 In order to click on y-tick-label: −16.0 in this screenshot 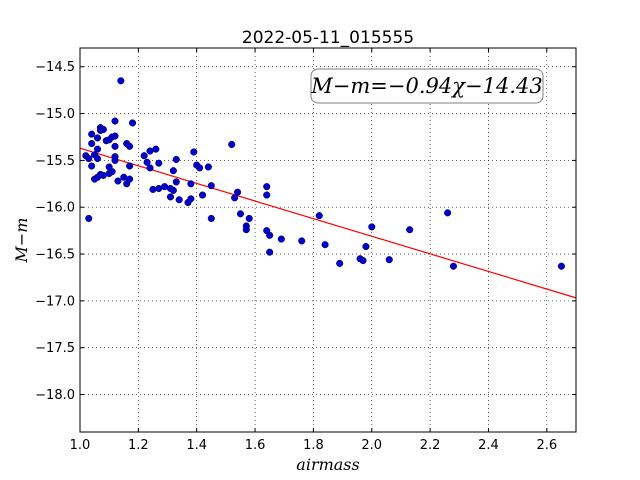, I will do `click(55, 208)`.